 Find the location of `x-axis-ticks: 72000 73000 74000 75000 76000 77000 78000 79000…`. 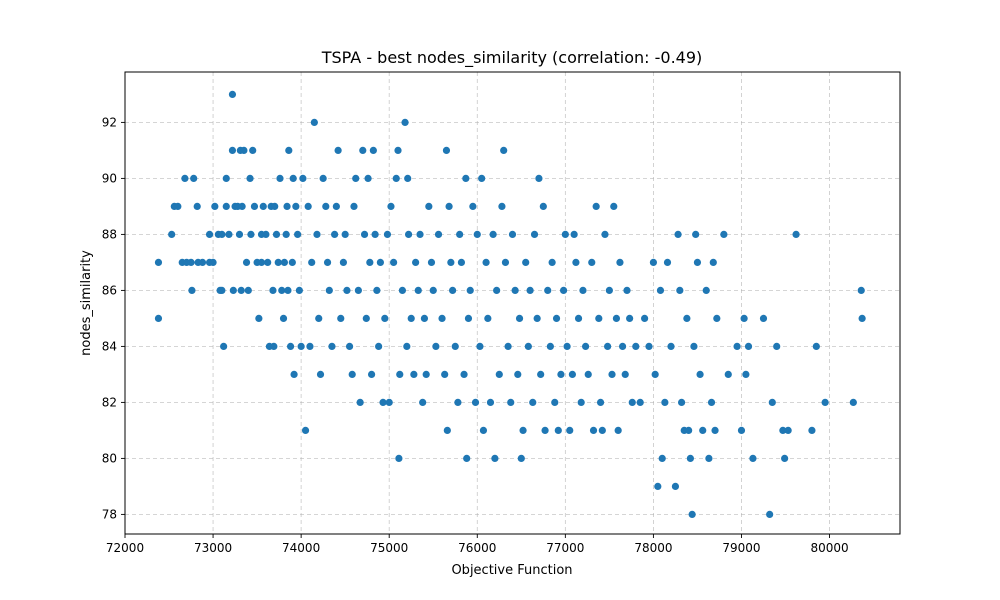

x-axis-ticks: 72000 73000 74000 75000 76000 77000 78000 79000… is located at coordinates (477, 544).